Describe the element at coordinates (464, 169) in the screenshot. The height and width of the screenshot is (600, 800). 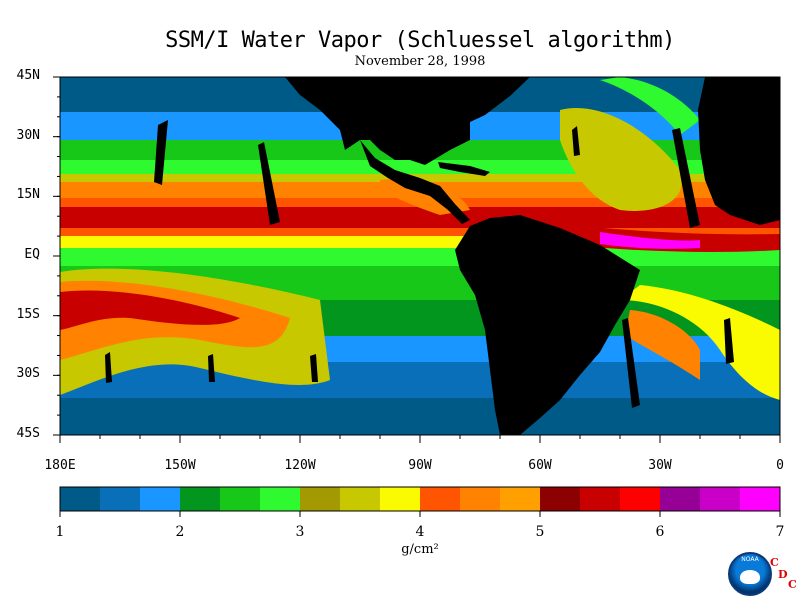
I see `cuba-land` at that location.